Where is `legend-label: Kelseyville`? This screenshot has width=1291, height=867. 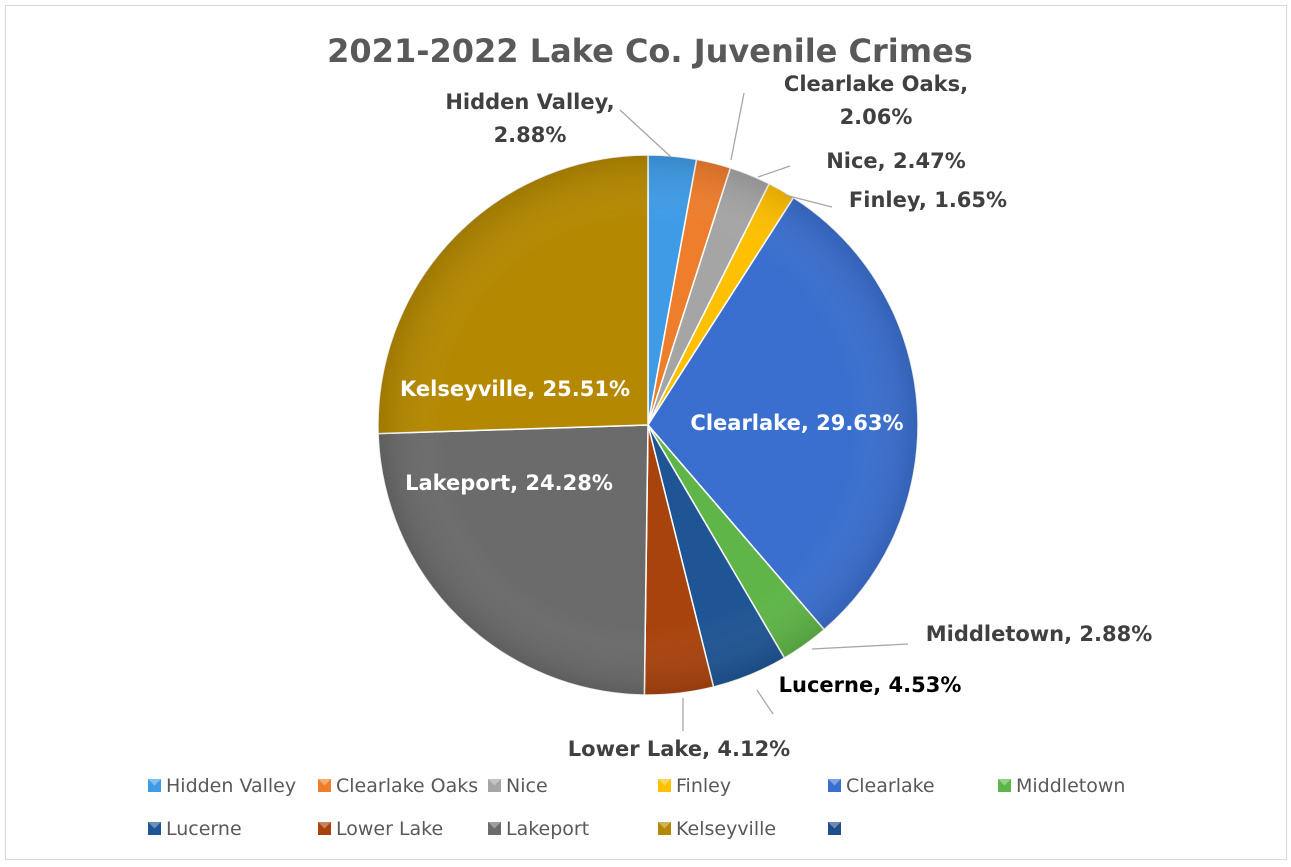 legend-label: Kelseyville is located at coordinates (726, 829).